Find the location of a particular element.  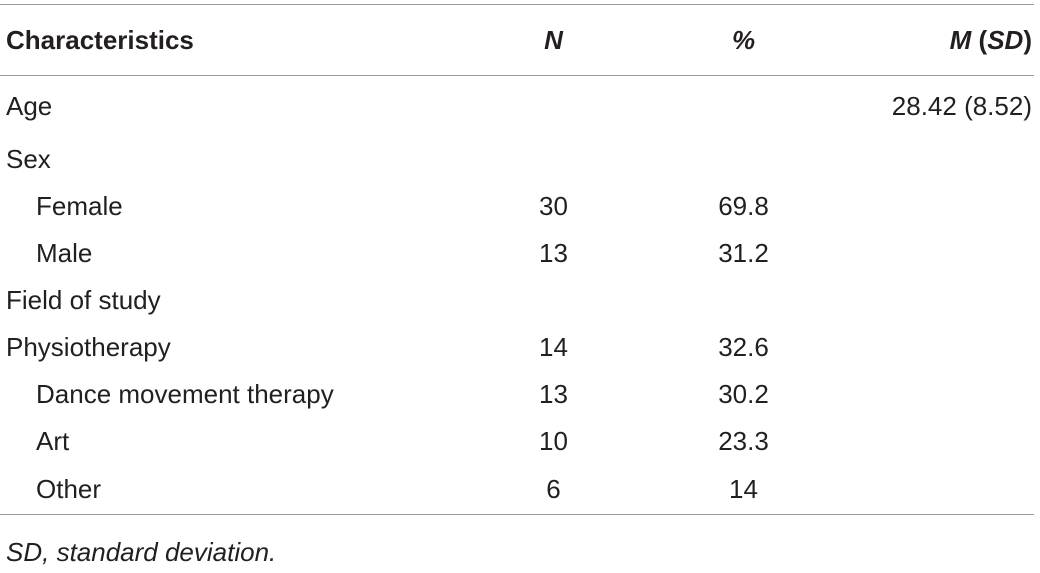

cell-n: 10 is located at coordinates (553, 440).